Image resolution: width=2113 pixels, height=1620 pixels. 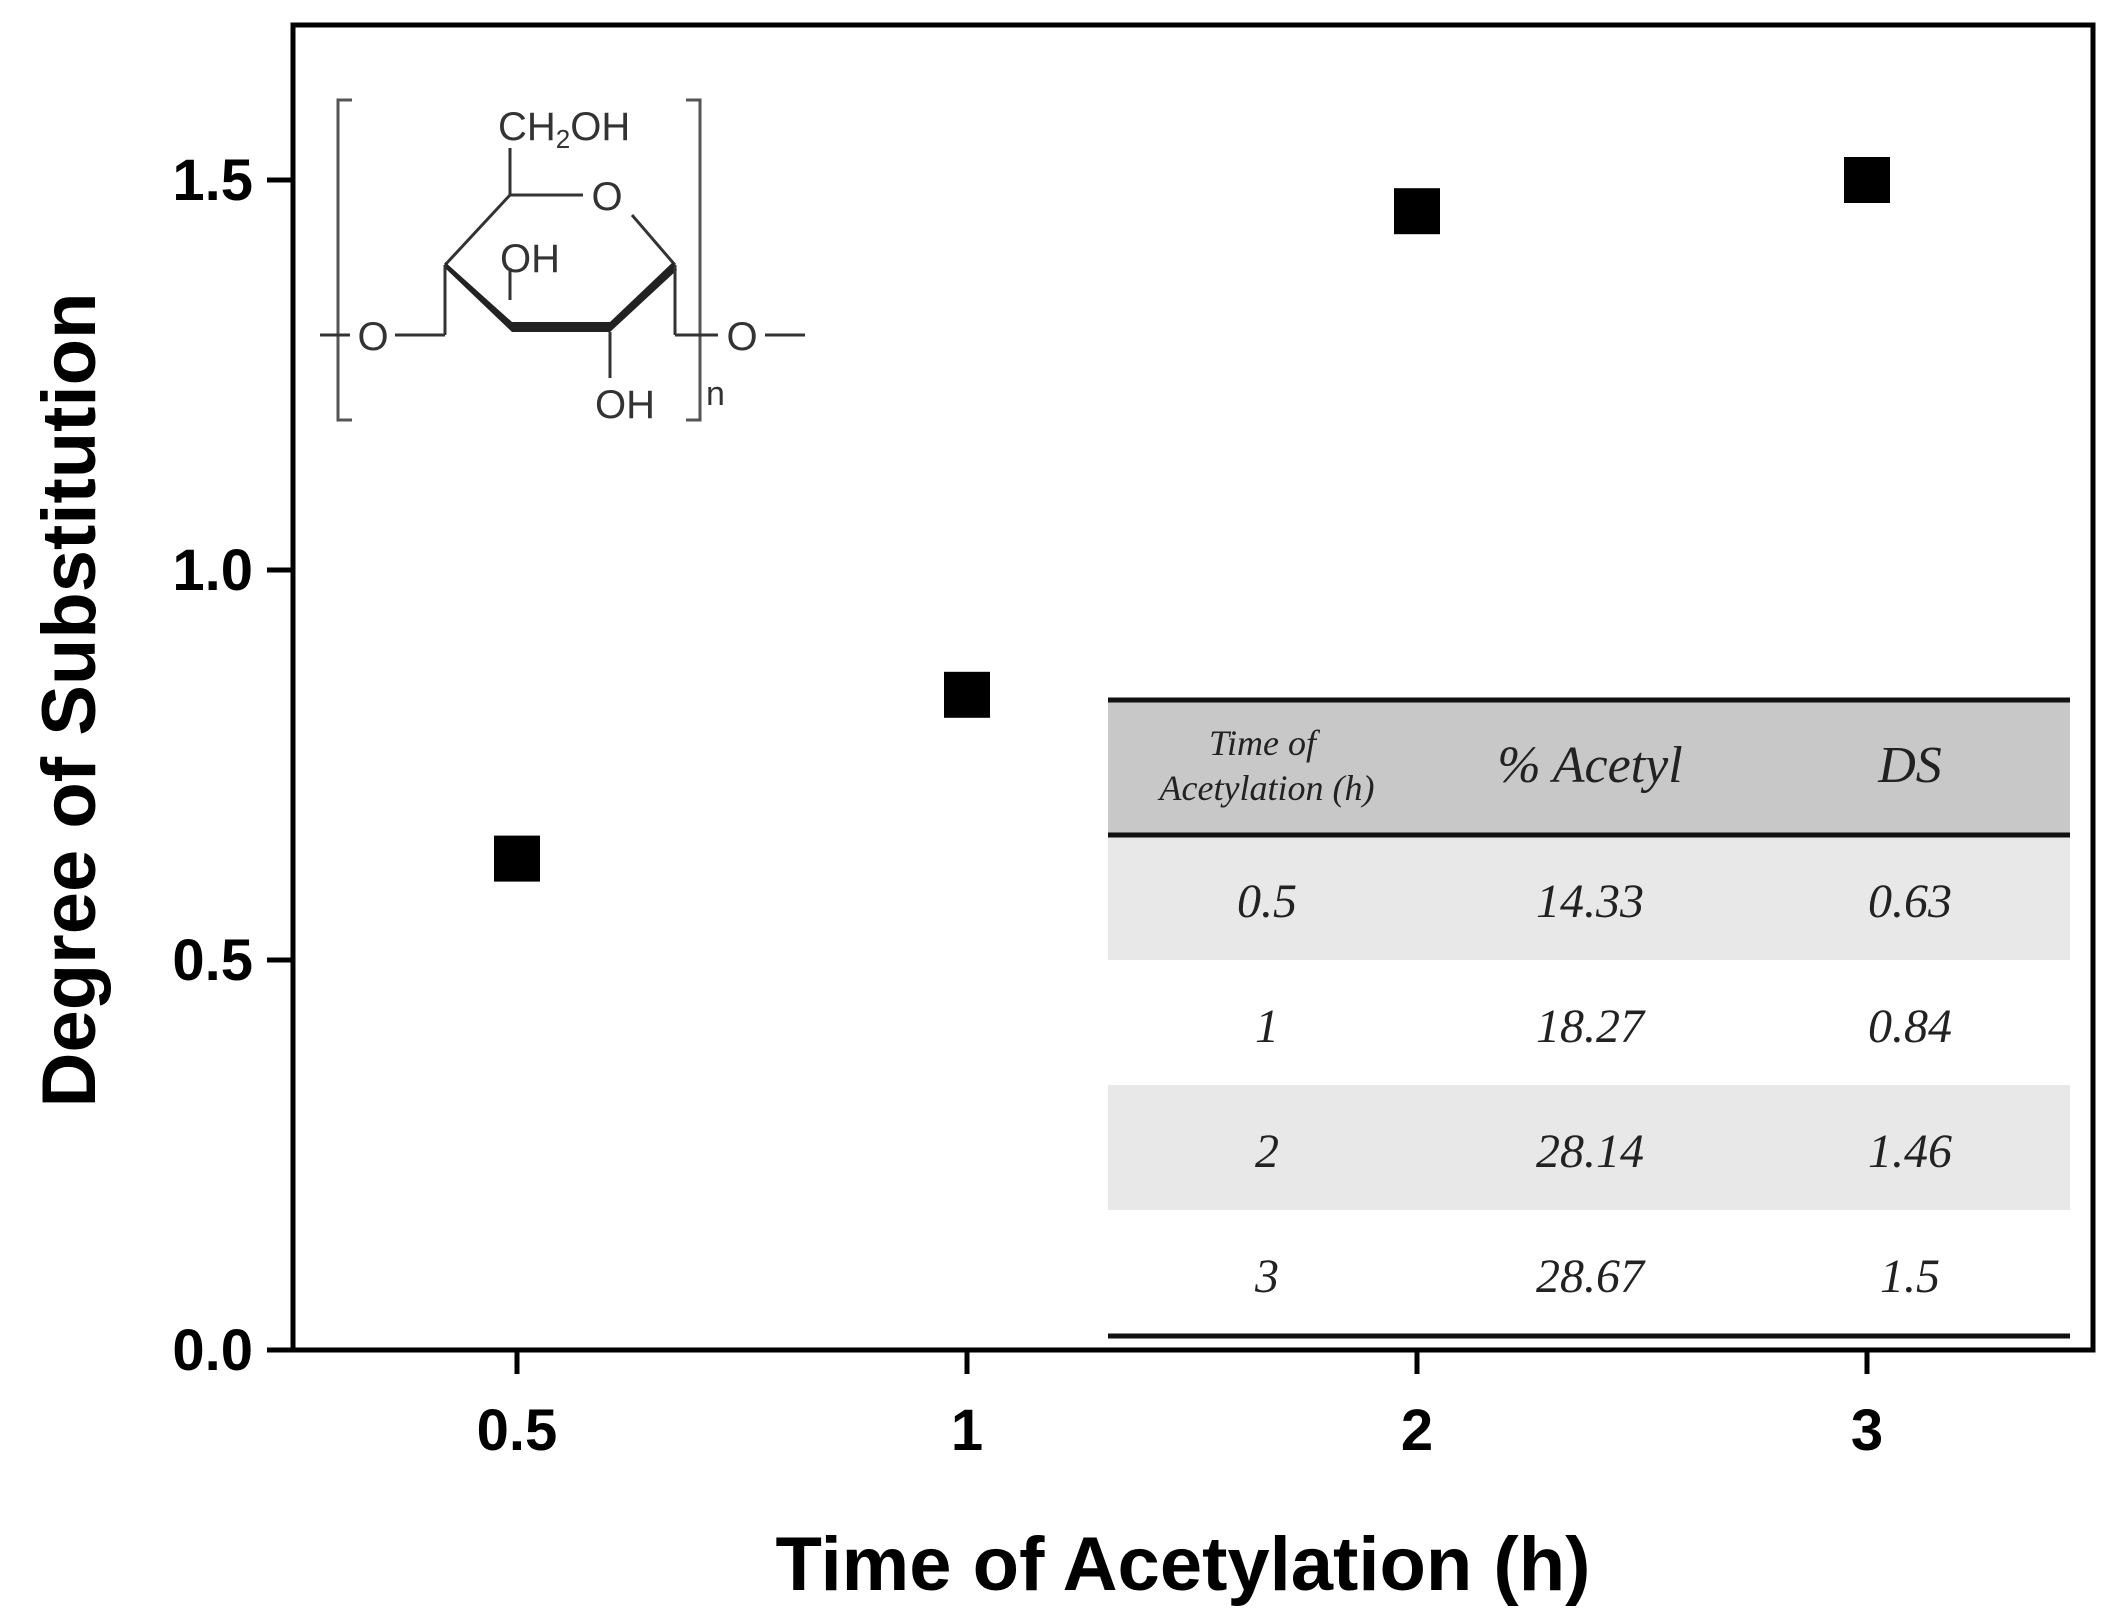 What do you see at coordinates (69, 700) in the screenshot?
I see `y-axis-label: Degree of Substitution` at bounding box center [69, 700].